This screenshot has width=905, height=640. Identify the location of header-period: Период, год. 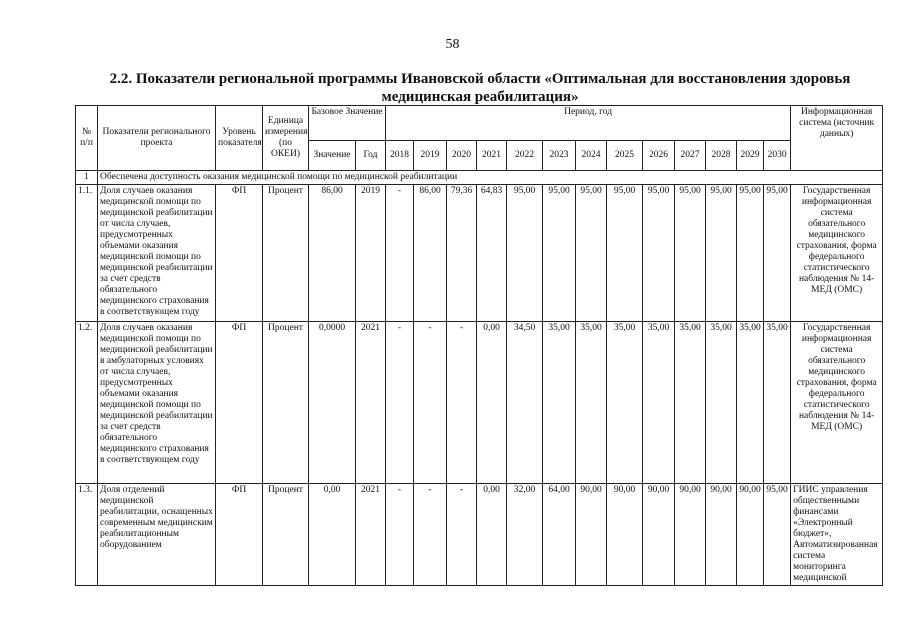
(588, 123).